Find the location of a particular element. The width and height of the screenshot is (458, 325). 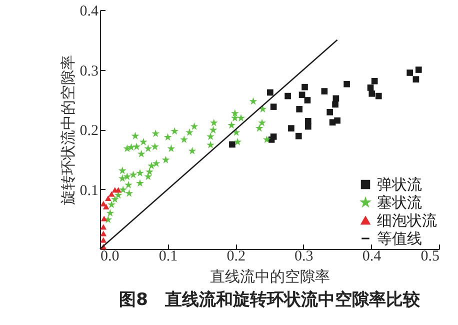

x-tick-label: 0.1 is located at coordinates (168, 256).